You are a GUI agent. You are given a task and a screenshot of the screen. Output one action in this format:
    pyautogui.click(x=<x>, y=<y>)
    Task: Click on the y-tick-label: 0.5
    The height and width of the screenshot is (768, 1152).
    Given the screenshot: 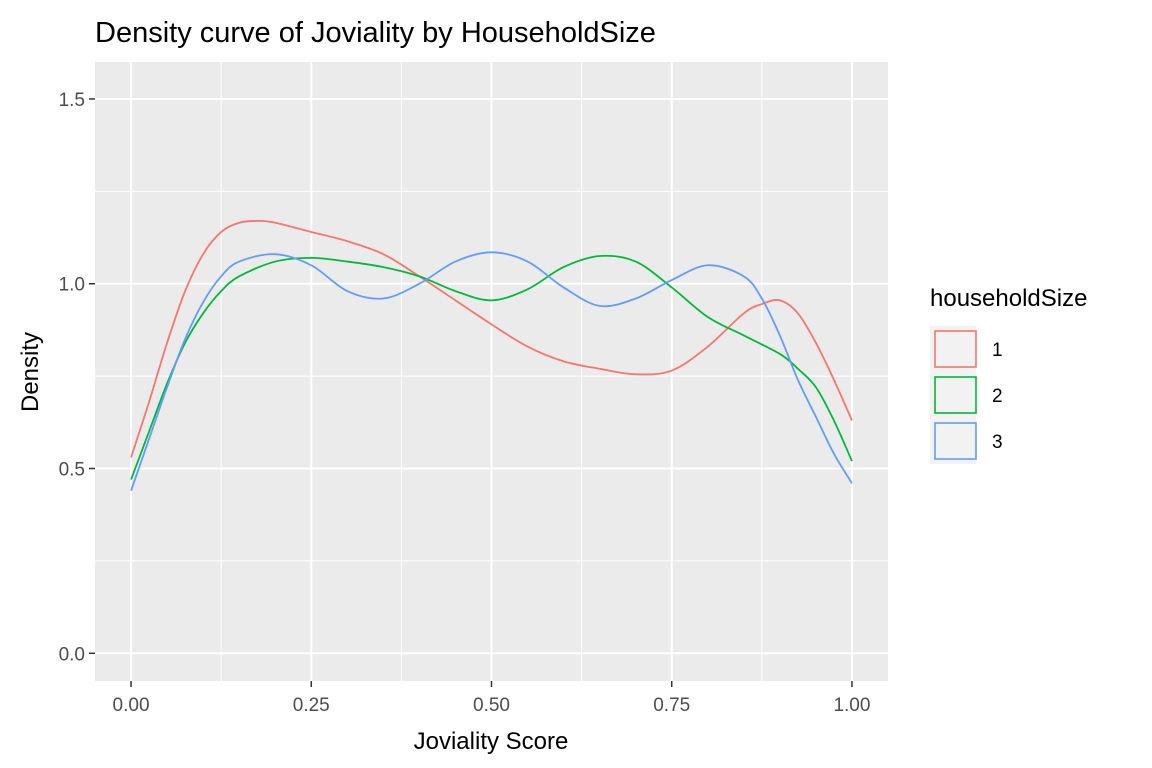 What is the action you would take?
    pyautogui.click(x=72, y=470)
    